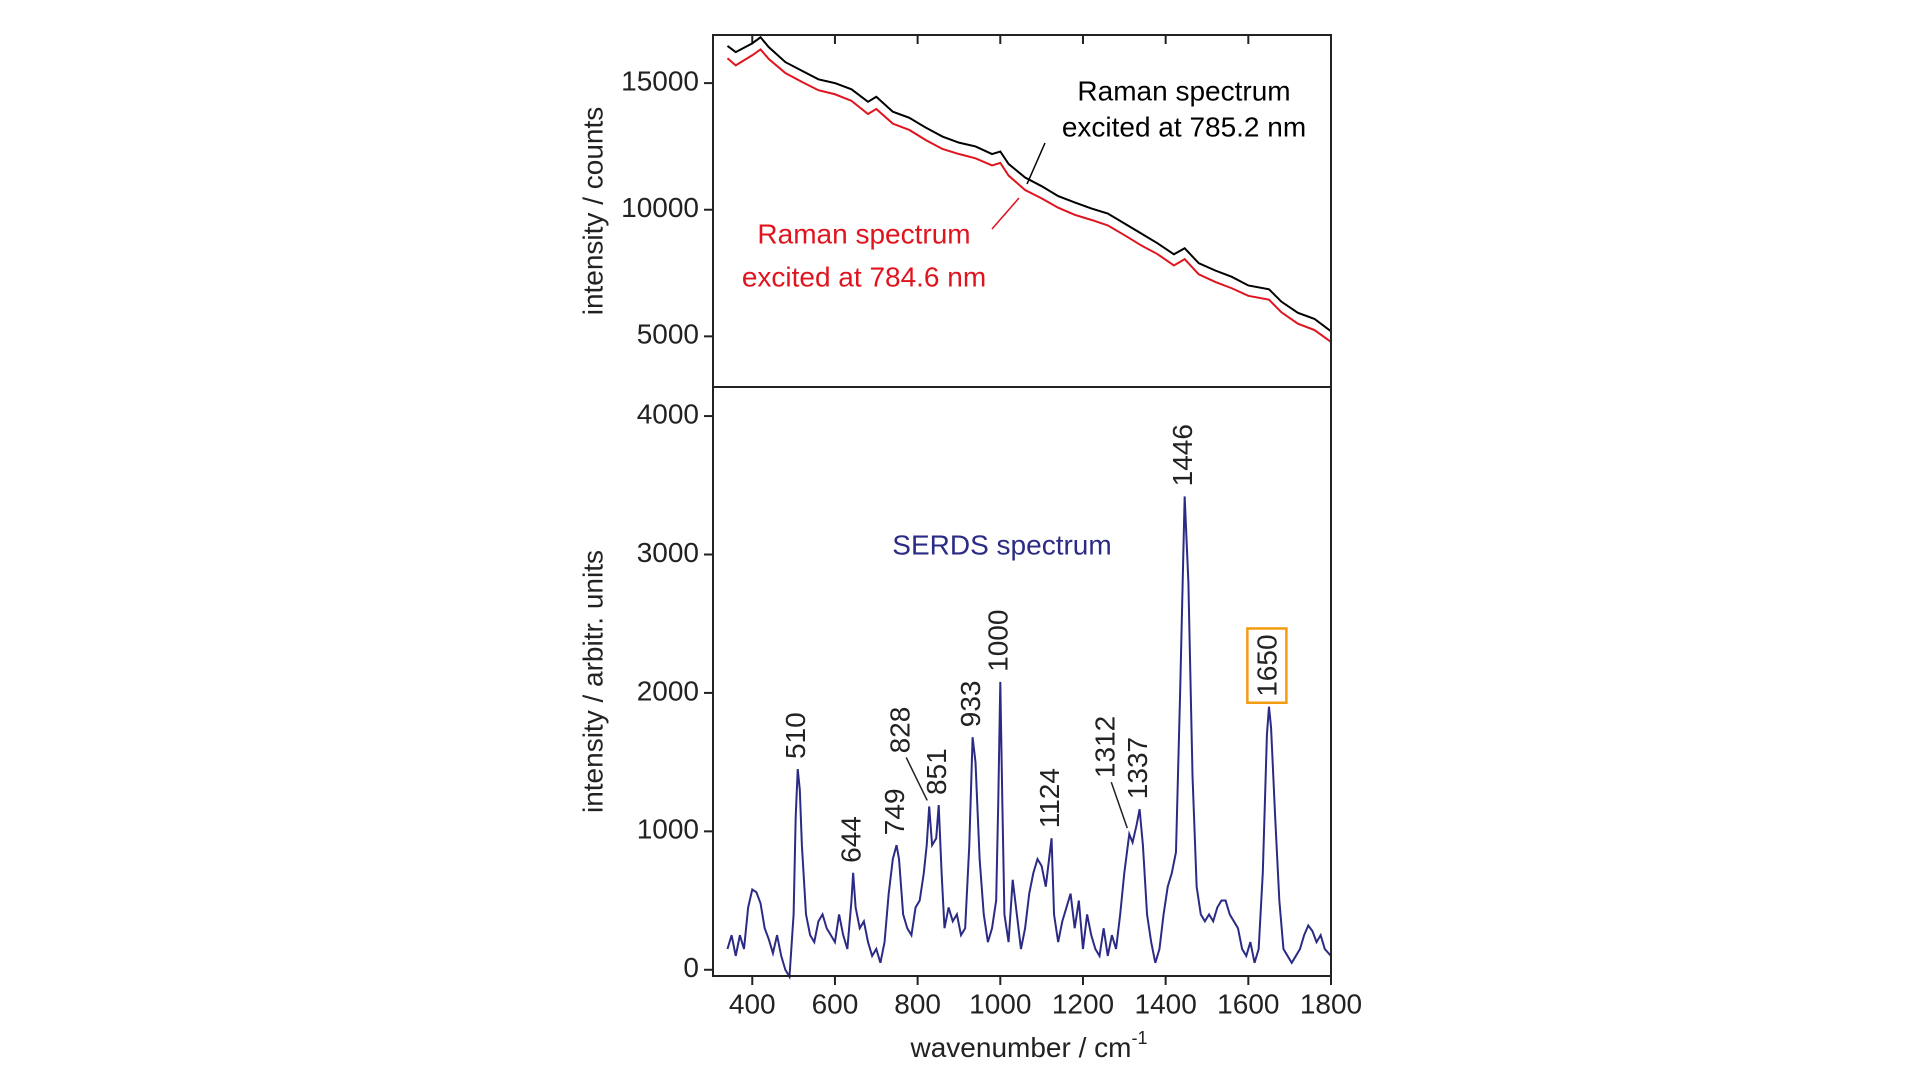 This screenshot has width=1920, height=1080. I want to click on peak-label-text: 851, so click(936, 771).